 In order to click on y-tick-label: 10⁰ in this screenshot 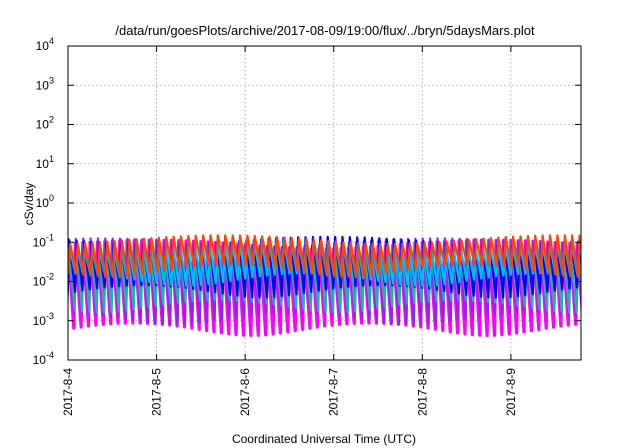, I will do `click(45, 201)`.